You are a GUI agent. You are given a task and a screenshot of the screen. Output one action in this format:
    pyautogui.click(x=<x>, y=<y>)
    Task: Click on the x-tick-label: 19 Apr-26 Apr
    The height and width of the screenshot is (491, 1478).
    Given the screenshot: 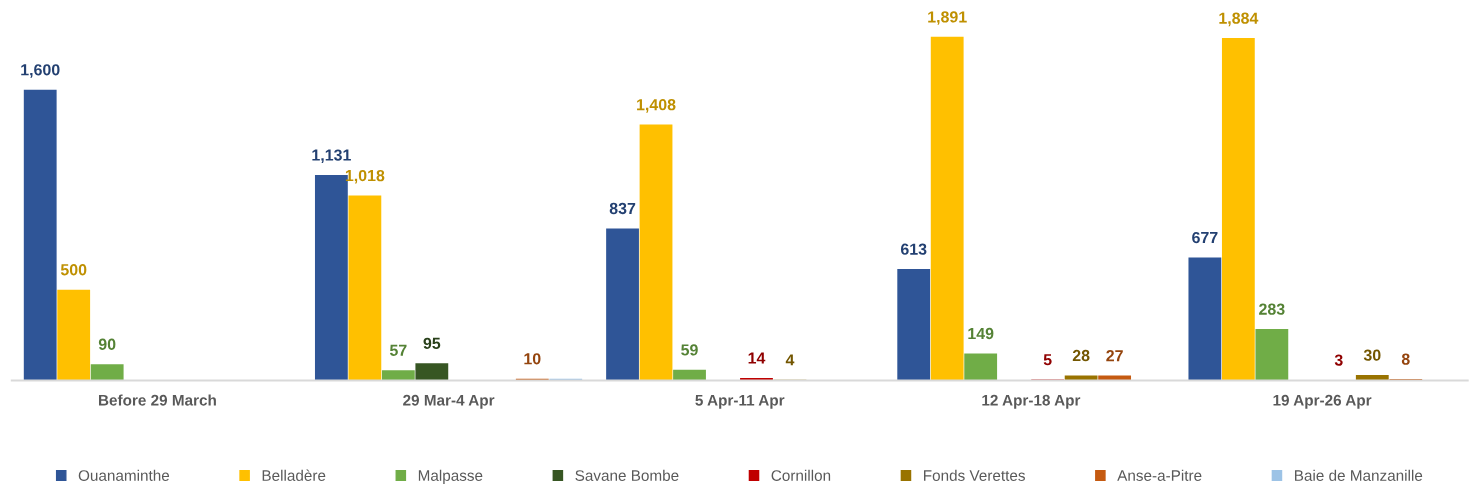 What is the action you would take?
    pyautogui.click(x=1322, y=401)
    